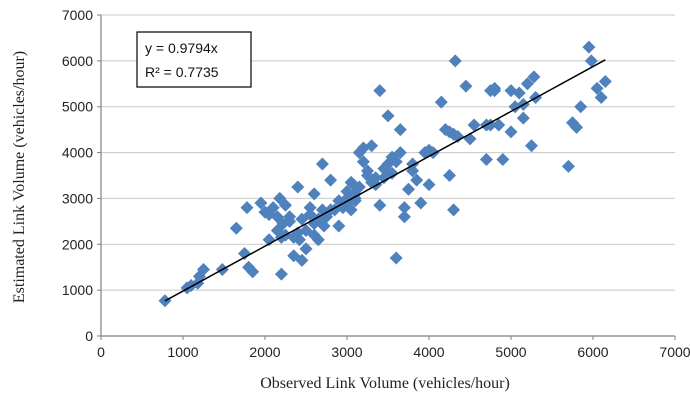 The image size is (690, 397). Describe the element at coordinates (77, 290) in the screenshot. I see `y-tick-label: 1000` at that location.